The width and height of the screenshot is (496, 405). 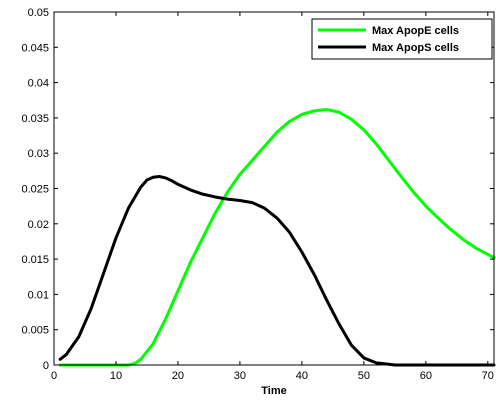 What do you see at coordinates (302, 376) in the screenshot?
I see `x-tick-label: 40` at bounding box center [302, 376].